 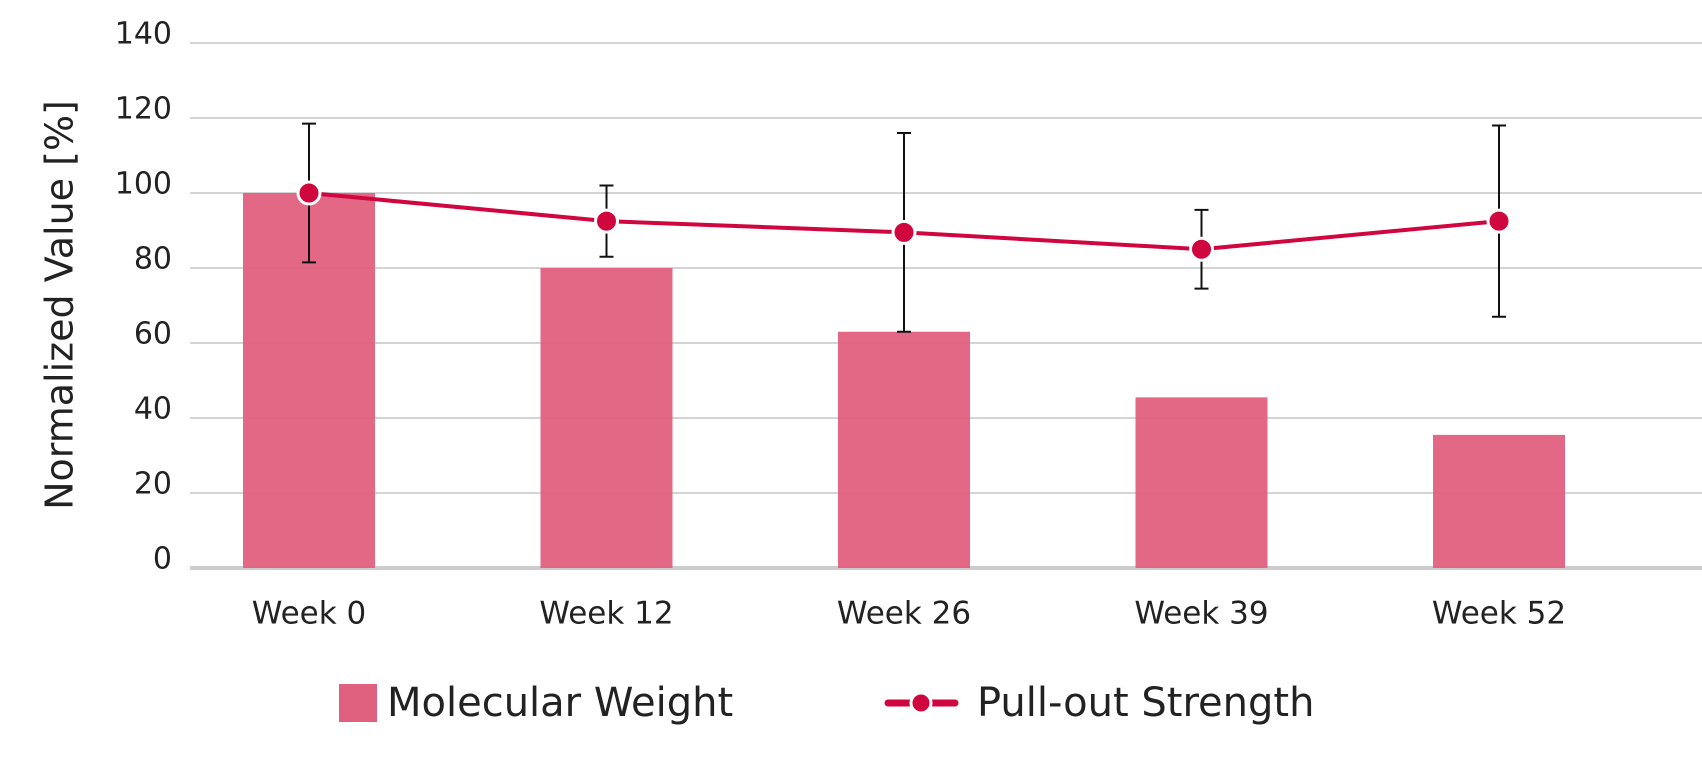 I want to click on x-tick-label: Week 0, so click(x=309, y=614).